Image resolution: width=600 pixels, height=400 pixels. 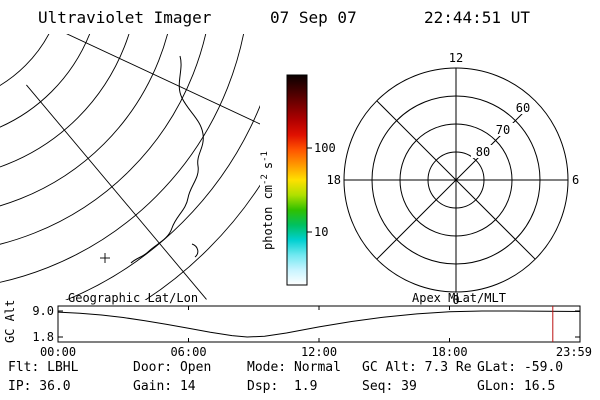 What do you see at coordinates (318, 324) in the screenshot?
I see `altitude-curve` at bounding box center [318, 324].